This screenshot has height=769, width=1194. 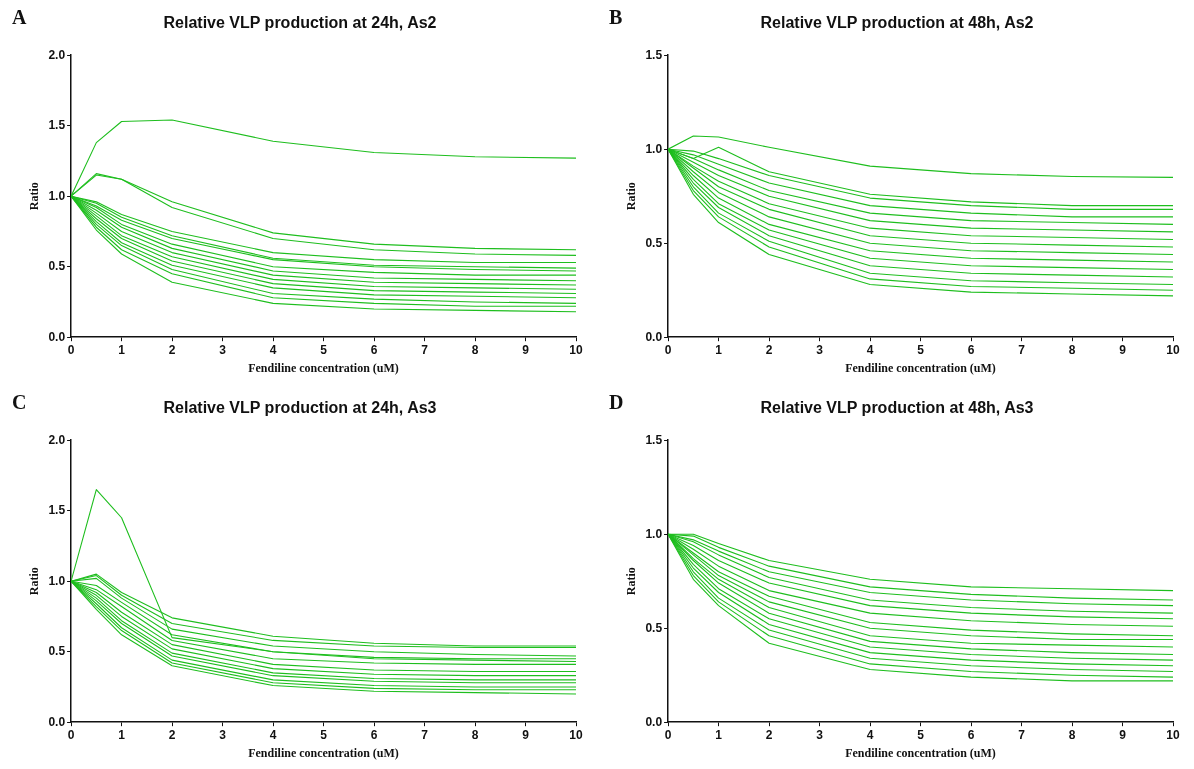 What do you see at coordinates (616, 17) in the screenshot?
I see `text: B` at bounding box center [616, 17].